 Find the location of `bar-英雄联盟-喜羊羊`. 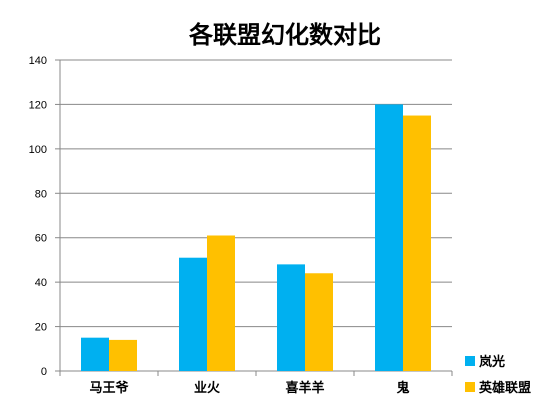

bar-英雄联盟-喜羊羊 is located at coordinates (319, 322).